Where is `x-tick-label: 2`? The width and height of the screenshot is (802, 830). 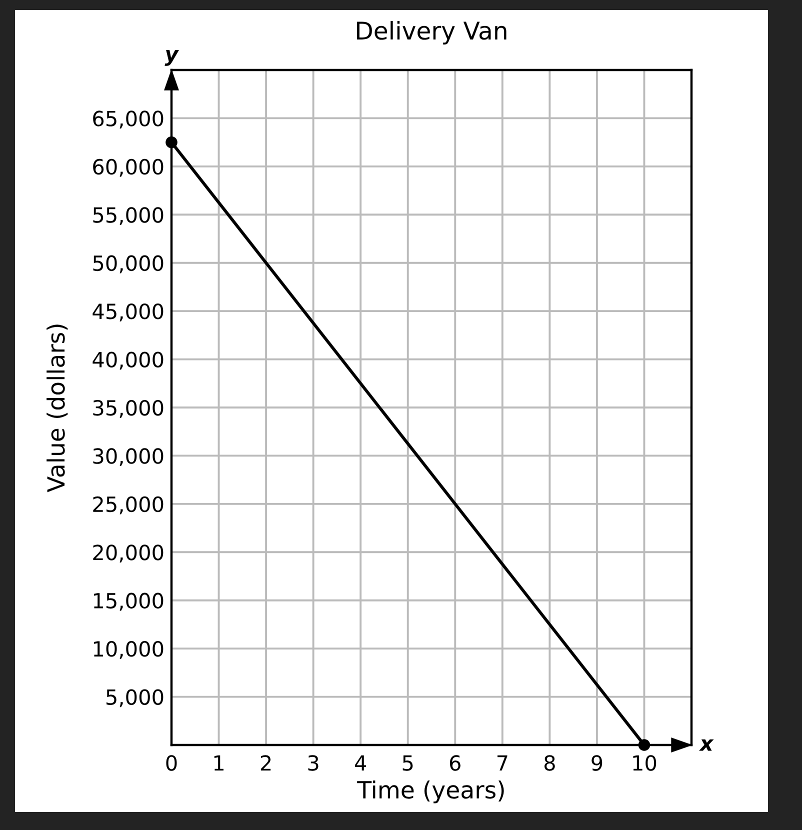
x-tick-label: 2 is located at coordinates (265, 763).